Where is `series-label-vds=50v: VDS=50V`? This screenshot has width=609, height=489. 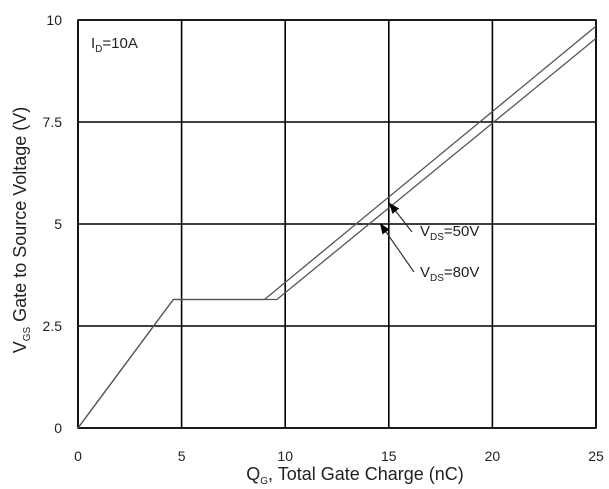 series-label-vds=50v: VDS=50V is located at coordinates (449, 233).